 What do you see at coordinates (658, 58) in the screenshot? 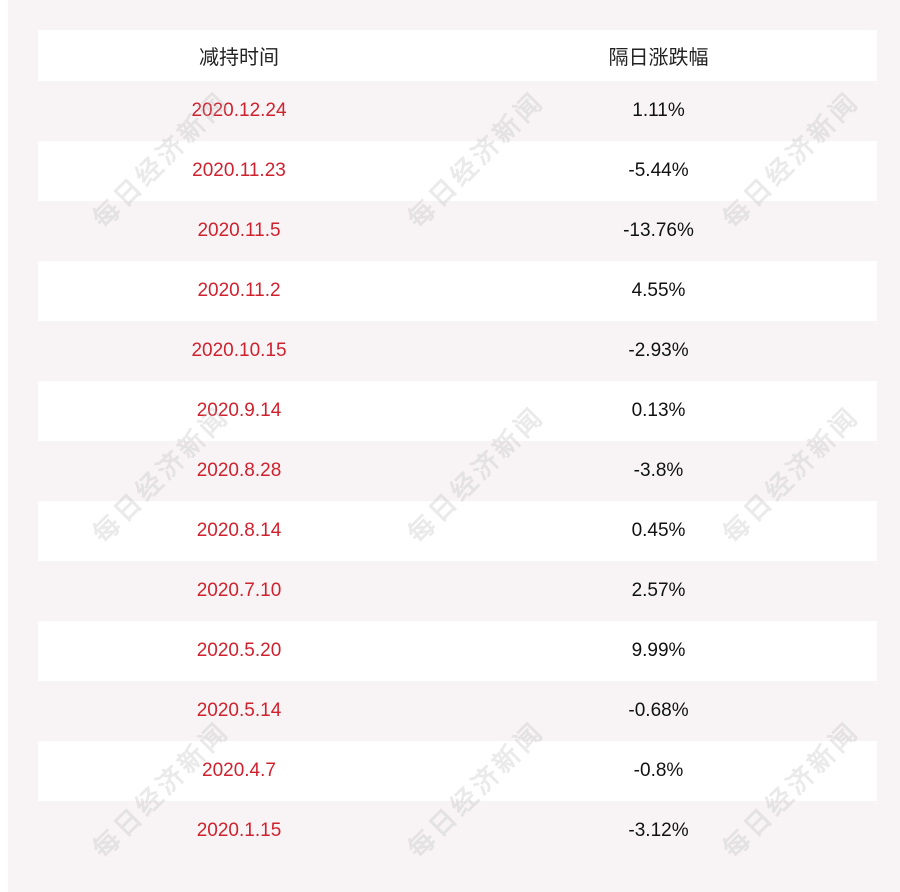
I see `header-next-day-change: 隔日涨跌幅` at bounding box center [658, 58].